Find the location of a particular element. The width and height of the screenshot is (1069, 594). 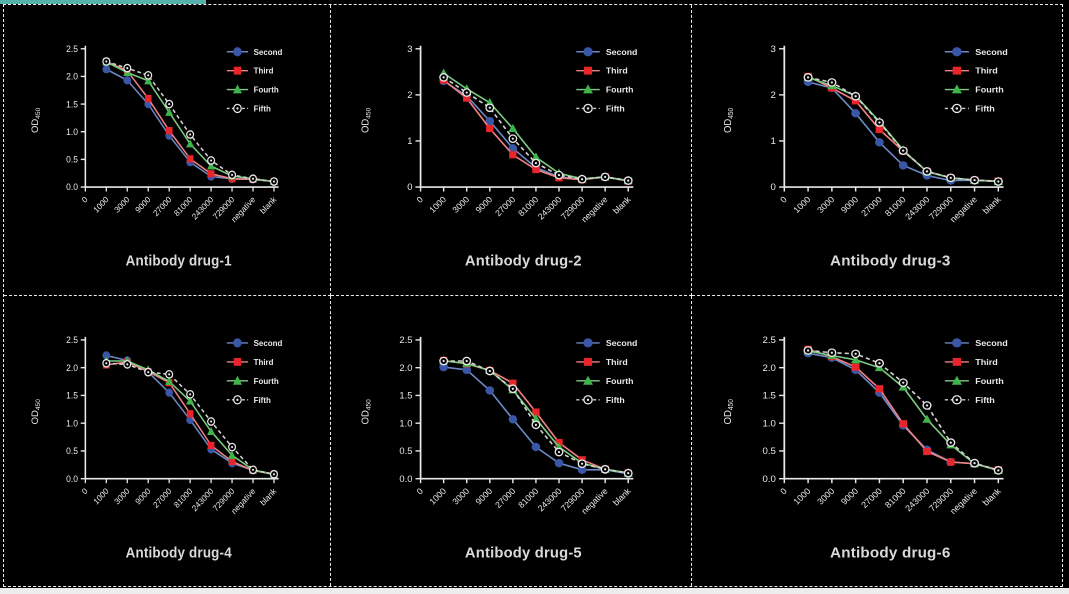

y-tick-label: 0.5 is located at coordinates (72, 159).